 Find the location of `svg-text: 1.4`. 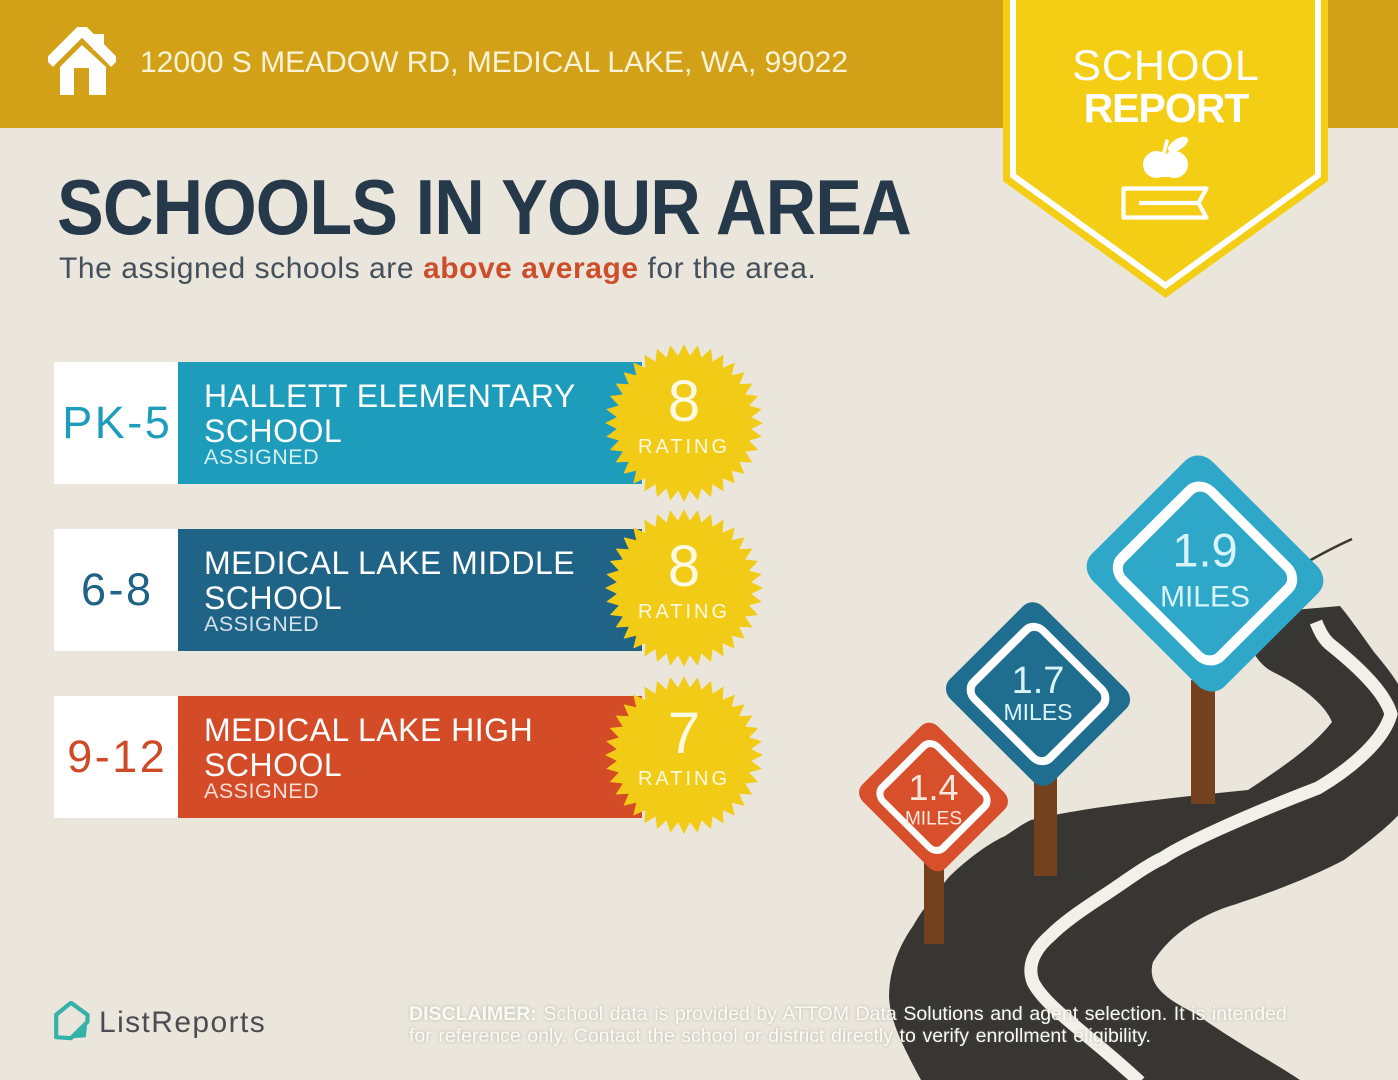

svg-text: 1.4 is located at coordinates (933, 787).